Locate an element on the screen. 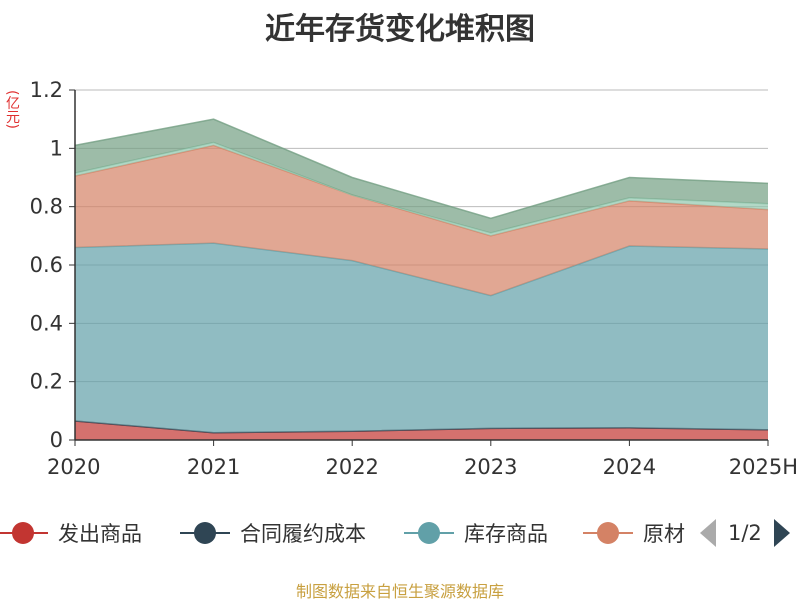  x-tick-label: 2021 is located at coordinates (213, 467).